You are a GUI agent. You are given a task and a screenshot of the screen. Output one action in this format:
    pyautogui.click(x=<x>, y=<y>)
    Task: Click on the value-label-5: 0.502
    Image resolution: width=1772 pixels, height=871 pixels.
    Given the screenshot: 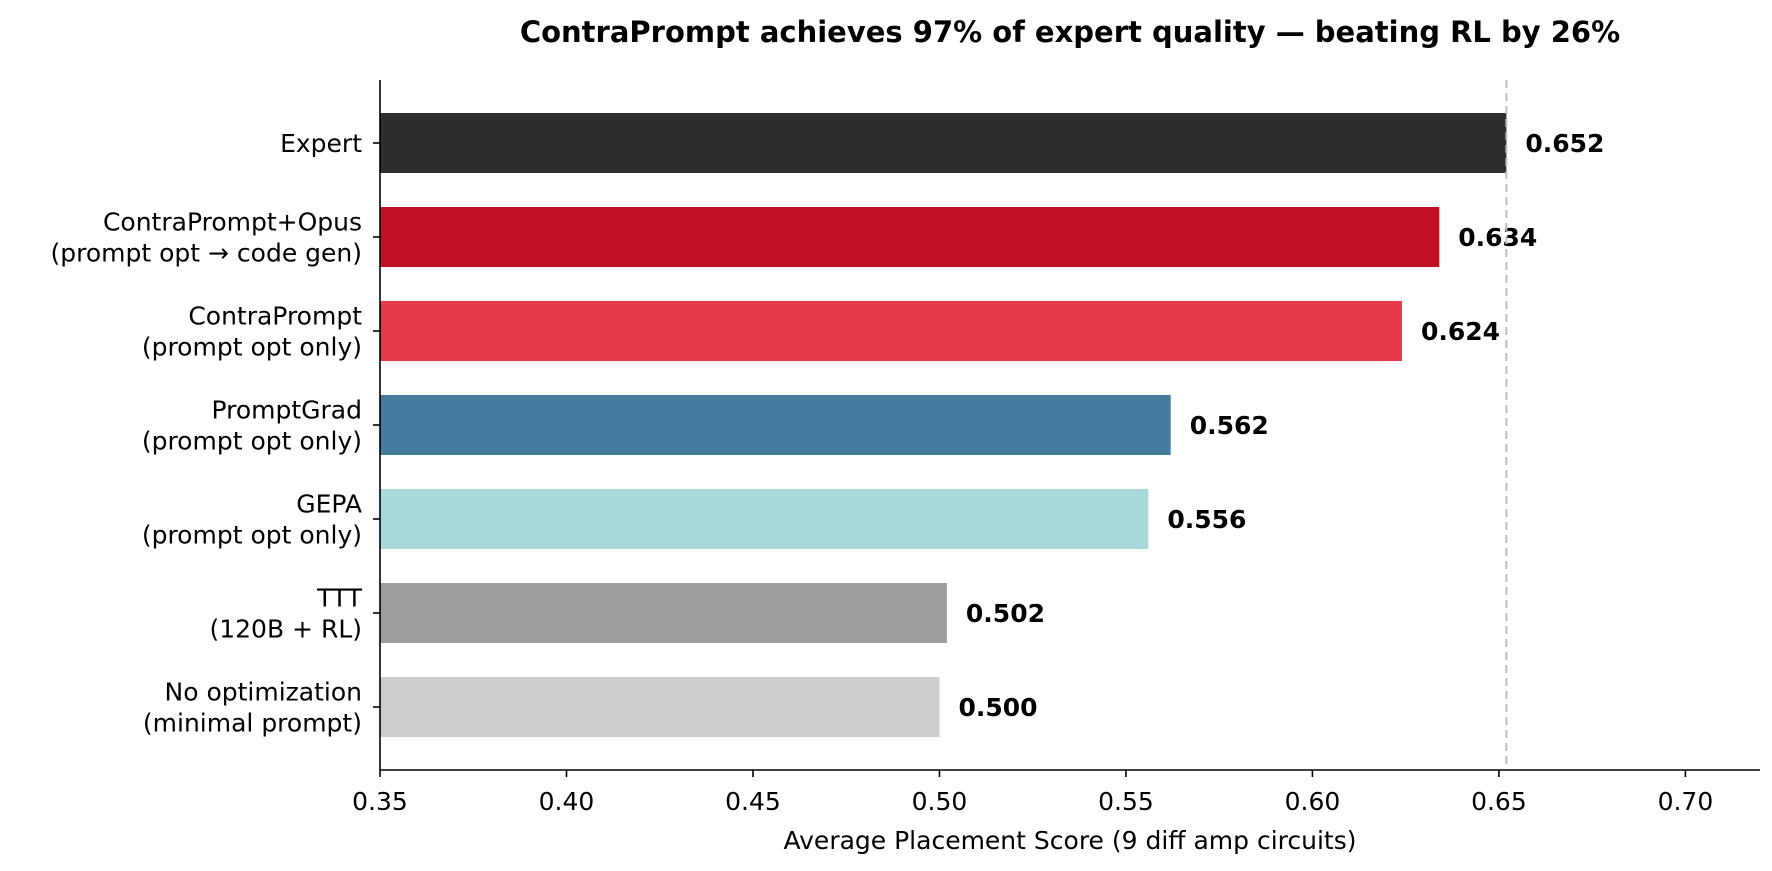 What is the action you would take?
    pyautogui.click(x=1005, y=613)
    